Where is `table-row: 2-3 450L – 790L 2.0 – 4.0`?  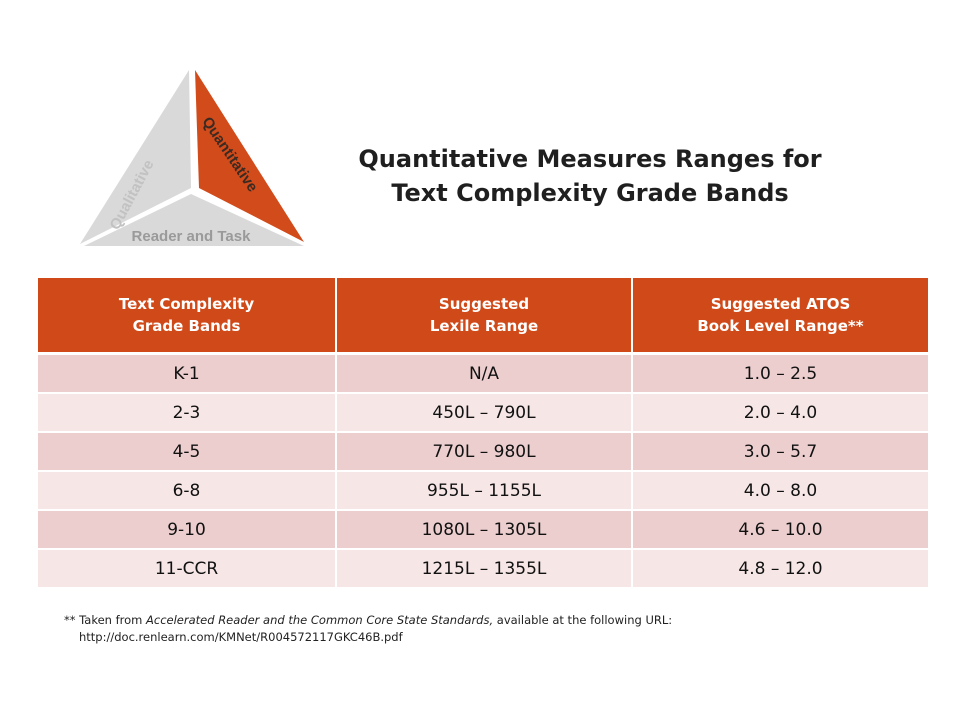 table-row: 2-3 450L – 790L 2.0 – 4.0 is located at coordinates (483, 413).